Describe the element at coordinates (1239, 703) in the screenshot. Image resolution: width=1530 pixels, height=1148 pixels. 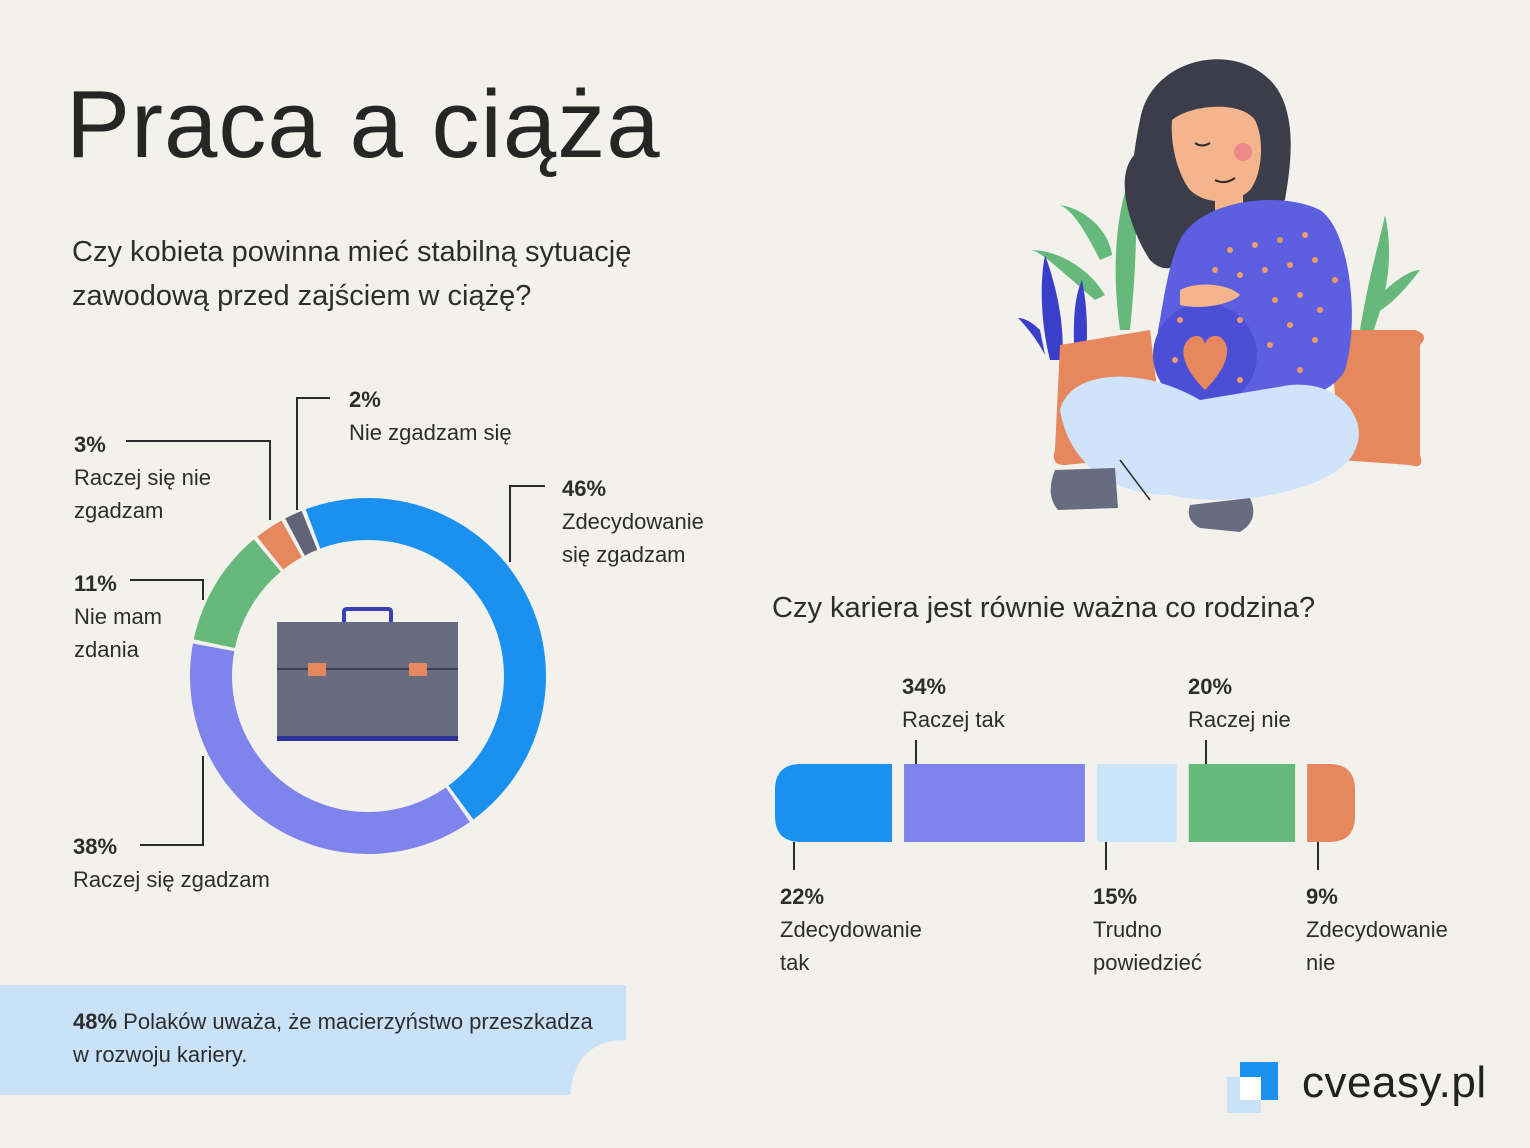
I see `bar-label-rather-no: 20% Raczej nie` at that location.